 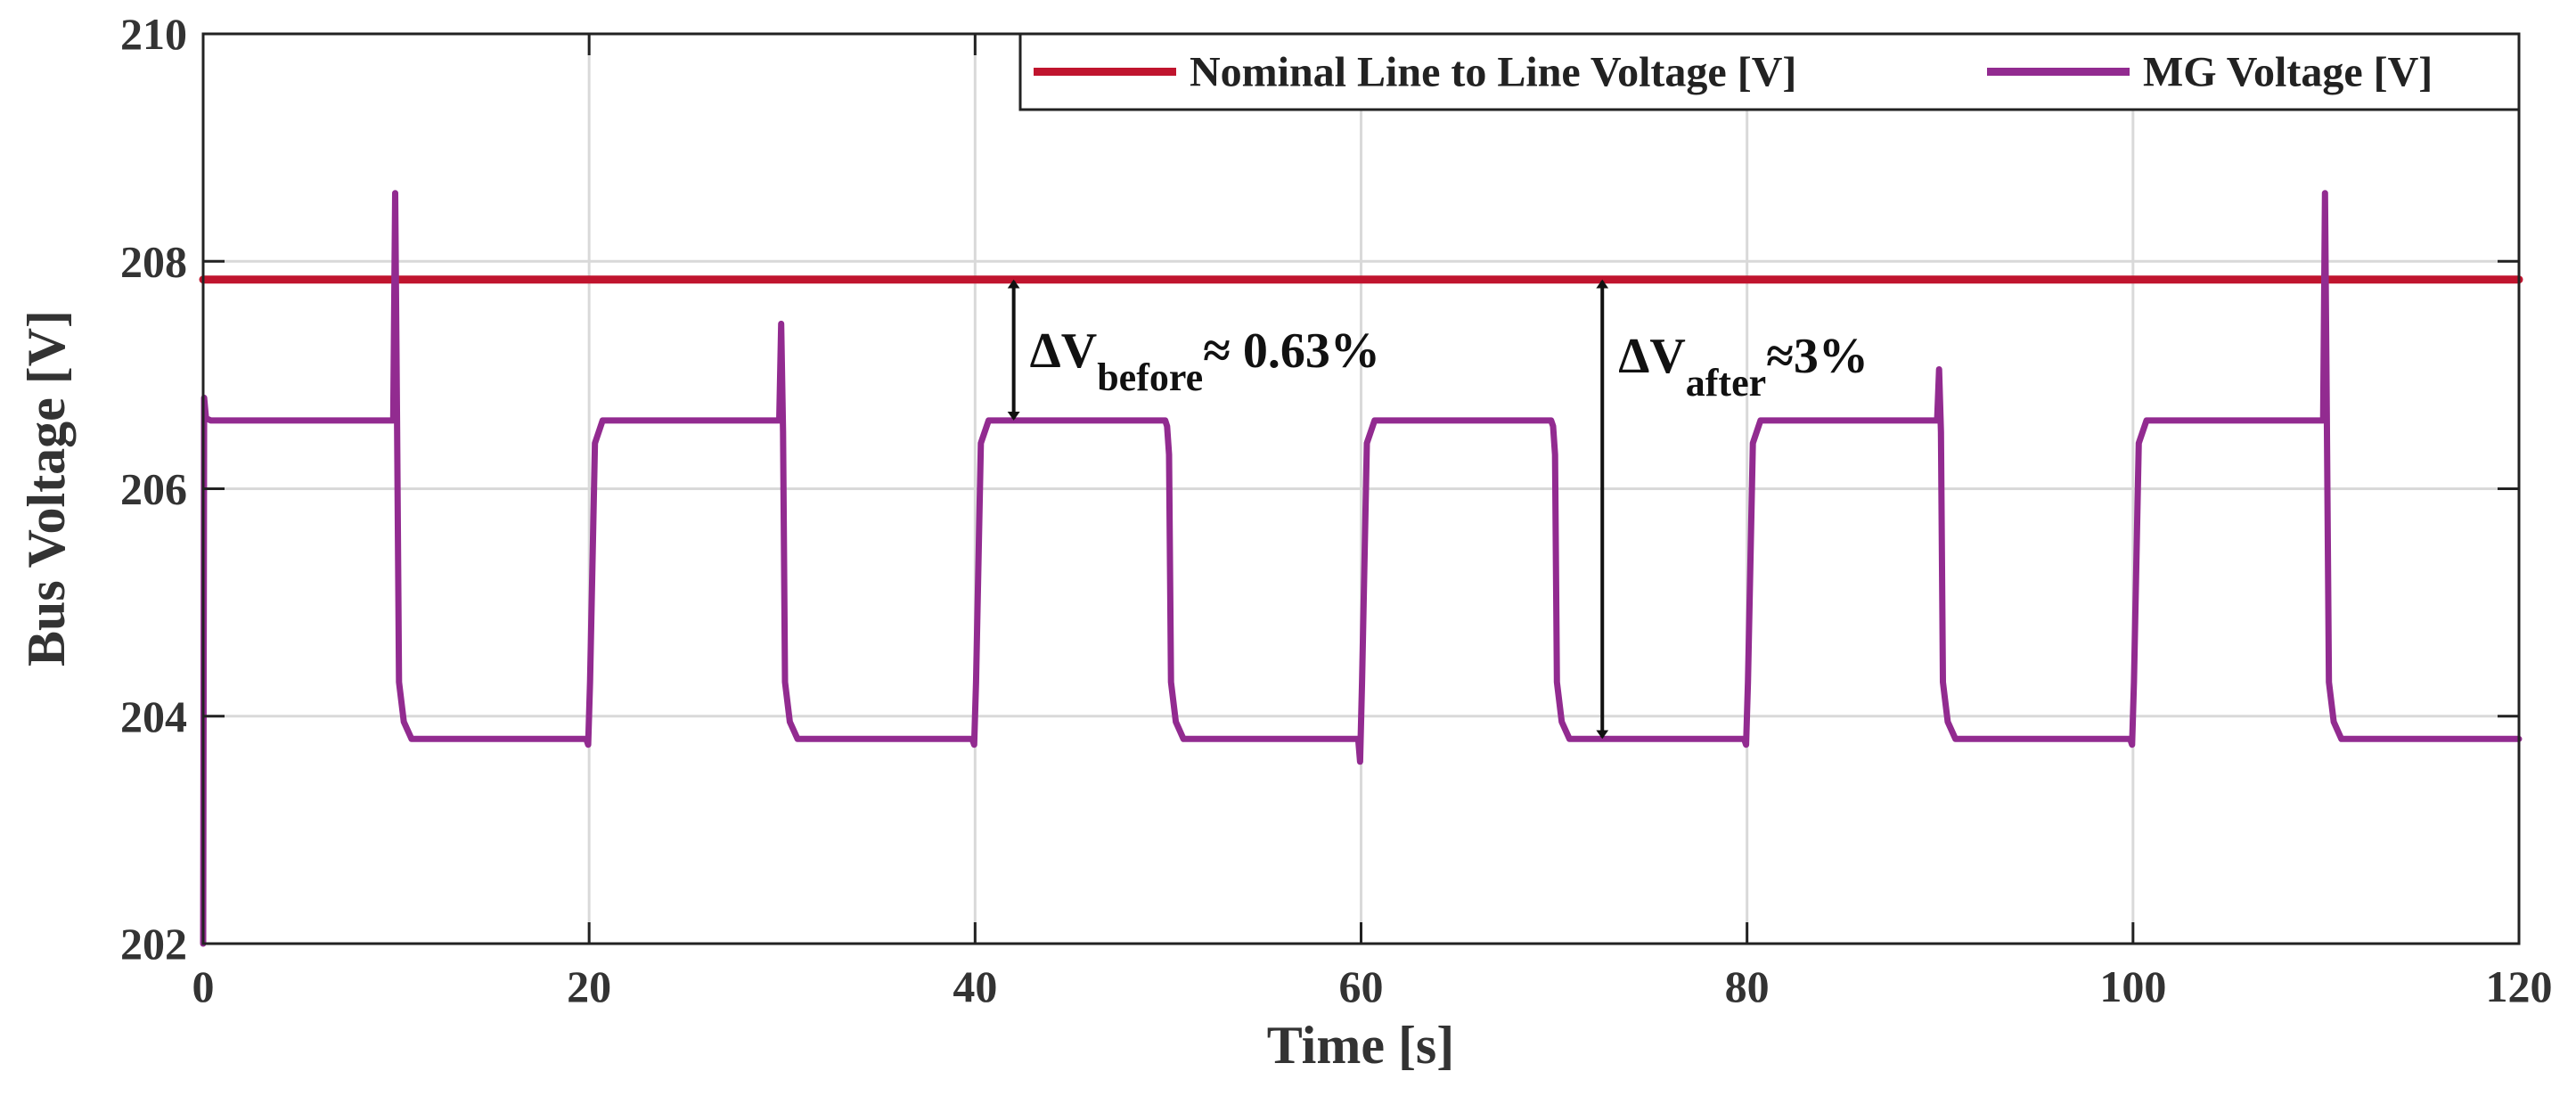 I want to click on x-tick-label: 60, so click(x=1361, y=986).